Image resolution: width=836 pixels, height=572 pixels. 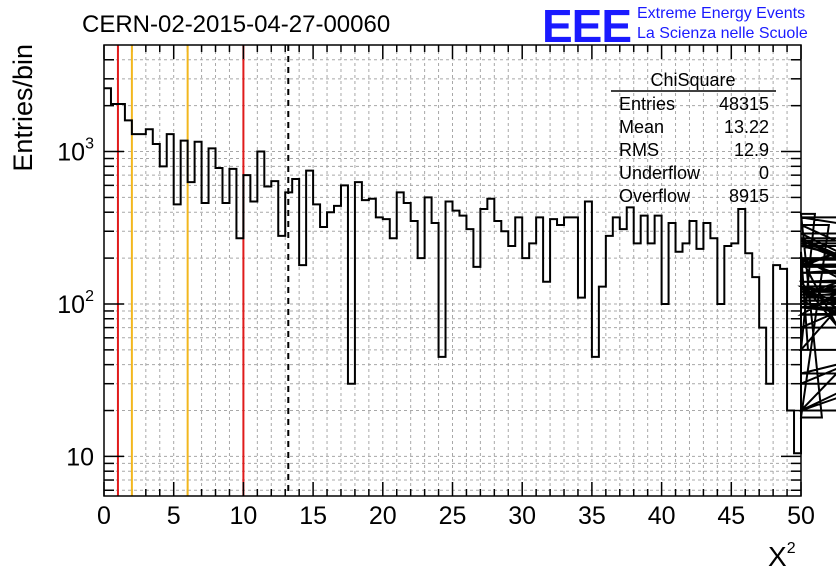 What do you see at coordinates (23, 108) in the screenshot?
I see `y-axis-label: Entries/bin` at bounding box center [23, 108].